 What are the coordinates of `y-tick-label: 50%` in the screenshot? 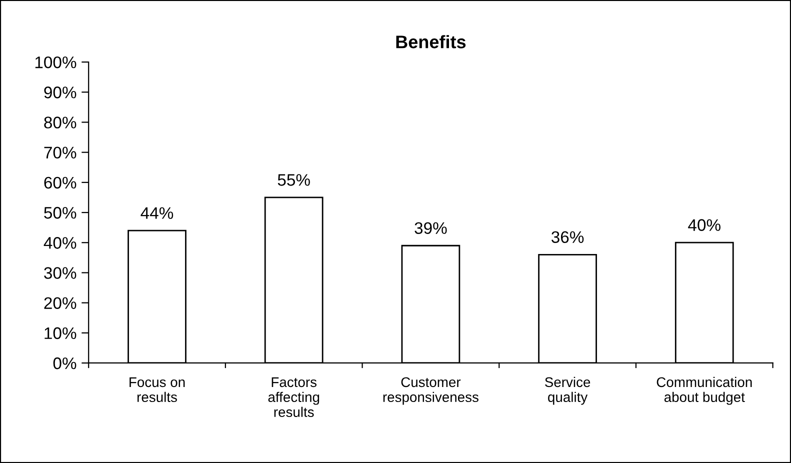 It's located at (60, 212).